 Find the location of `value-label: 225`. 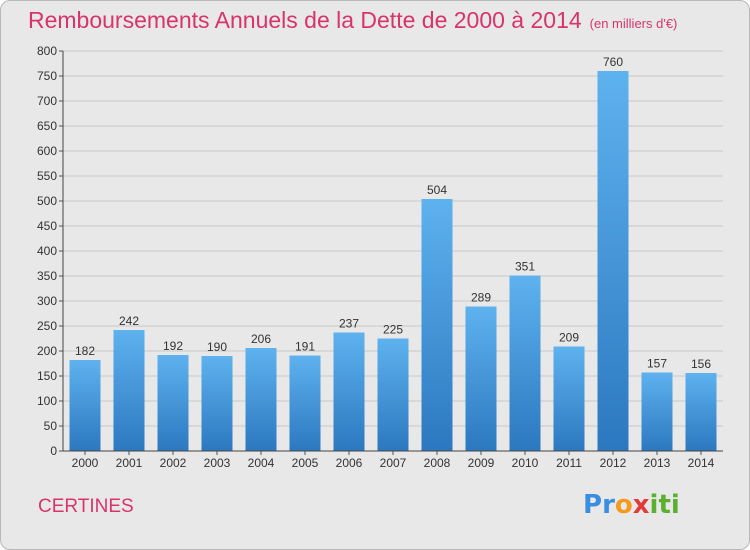

value-label: 225 is located at coordinates (393, 330).